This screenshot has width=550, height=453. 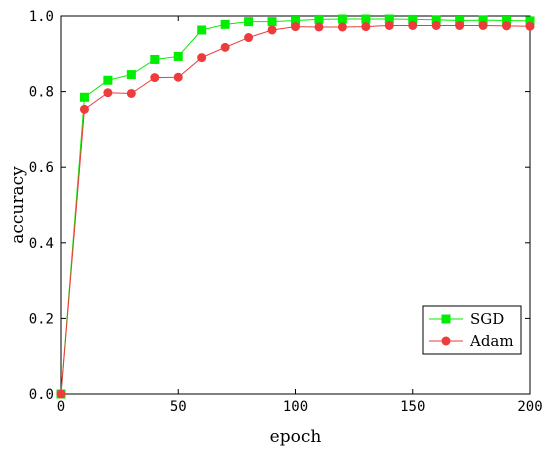 I want to click on x-tick-label-4: 200, so click(x=529, y=407).